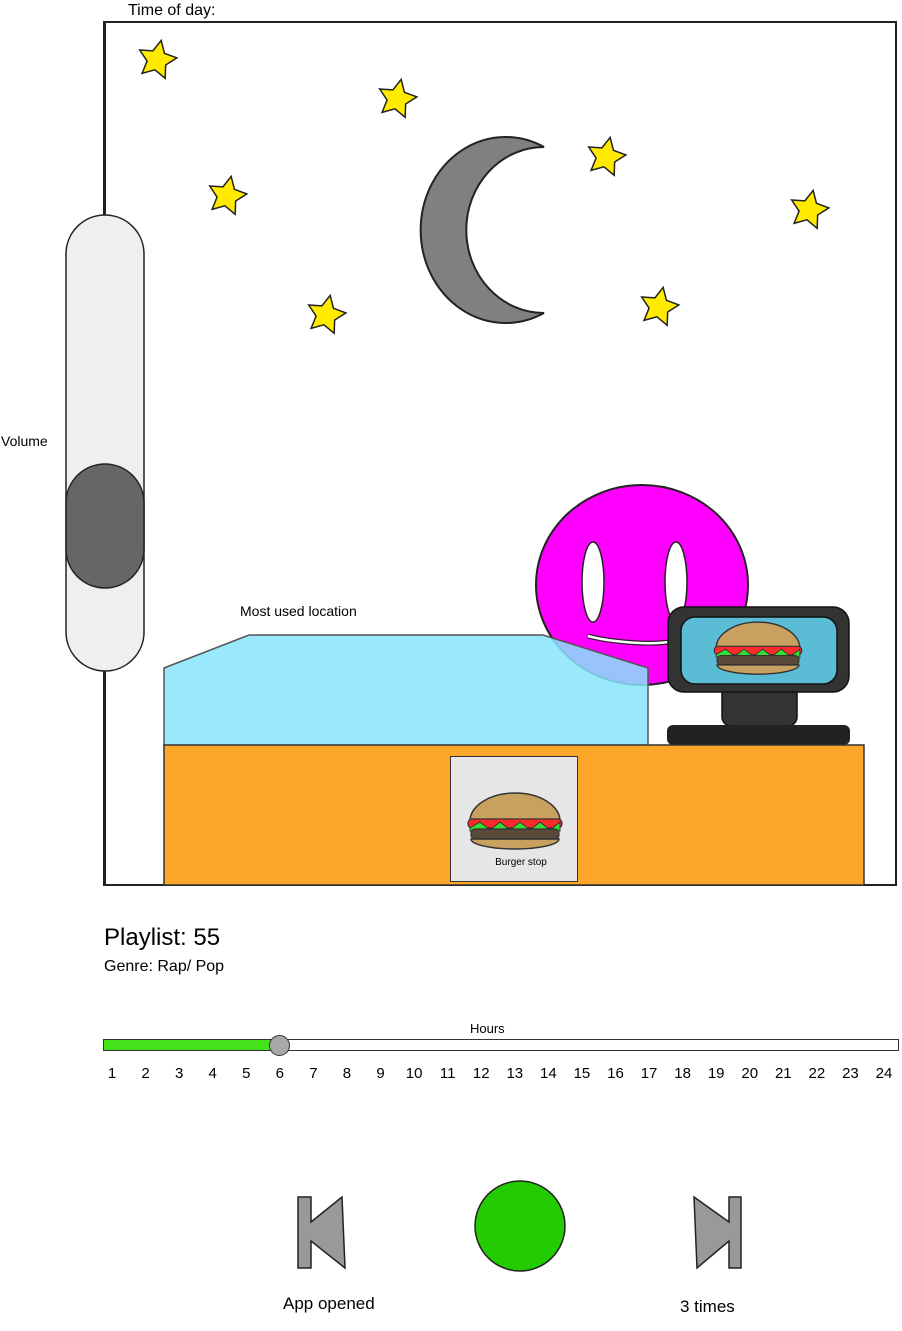 The height and width of the screenshot is (1331, 902). What do you see at coordinates (481, 1073) in the screenshot?
I see `hour-tick-label: 12` at bounding box center [481, 1073].